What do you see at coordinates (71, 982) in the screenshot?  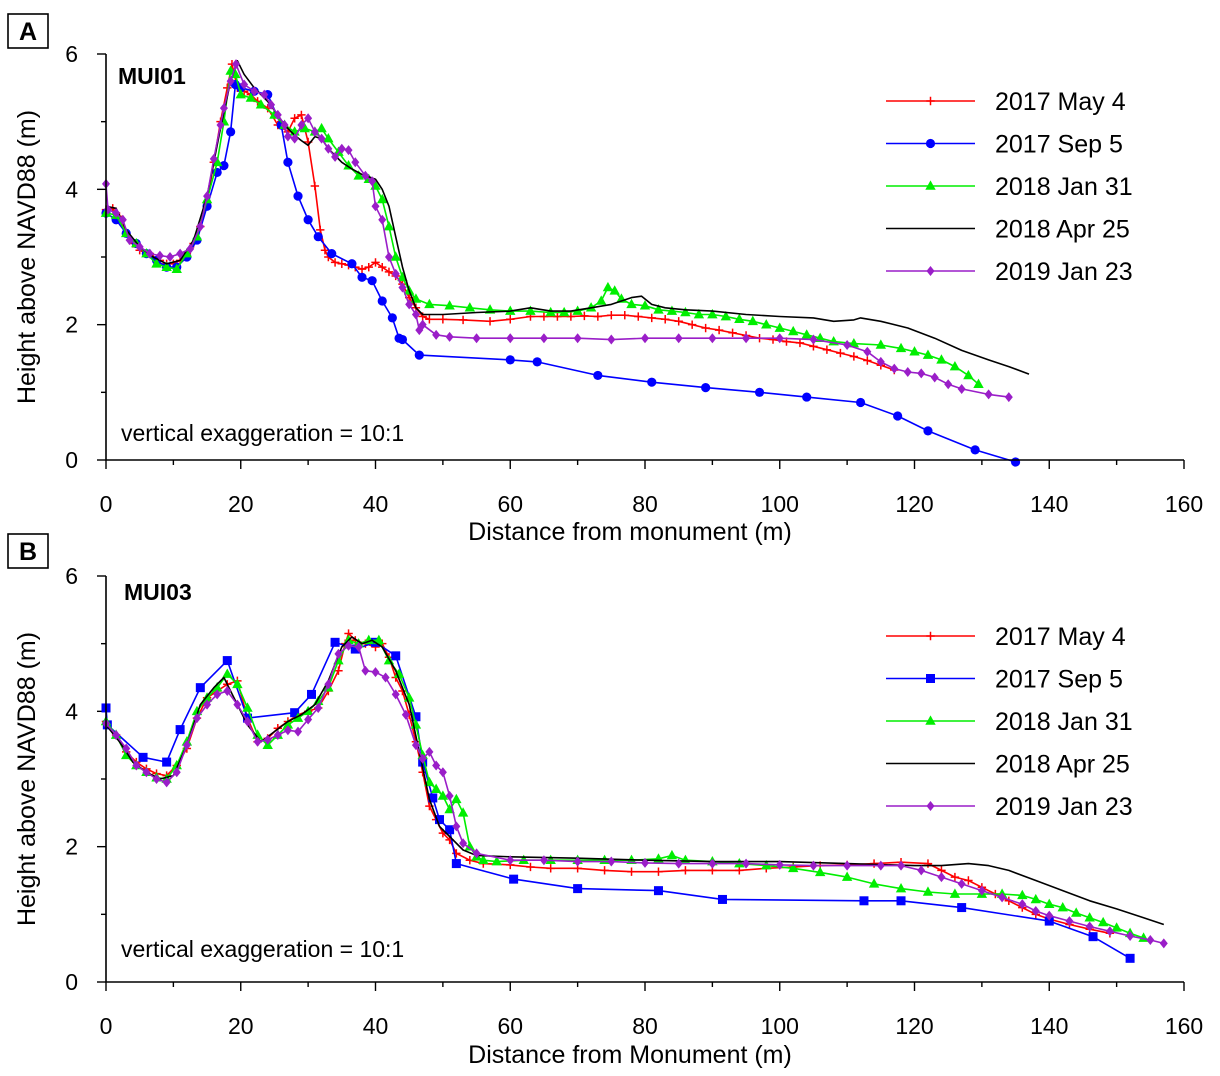 I see `y-tick-label: 0` at bounding box center [71, 982].